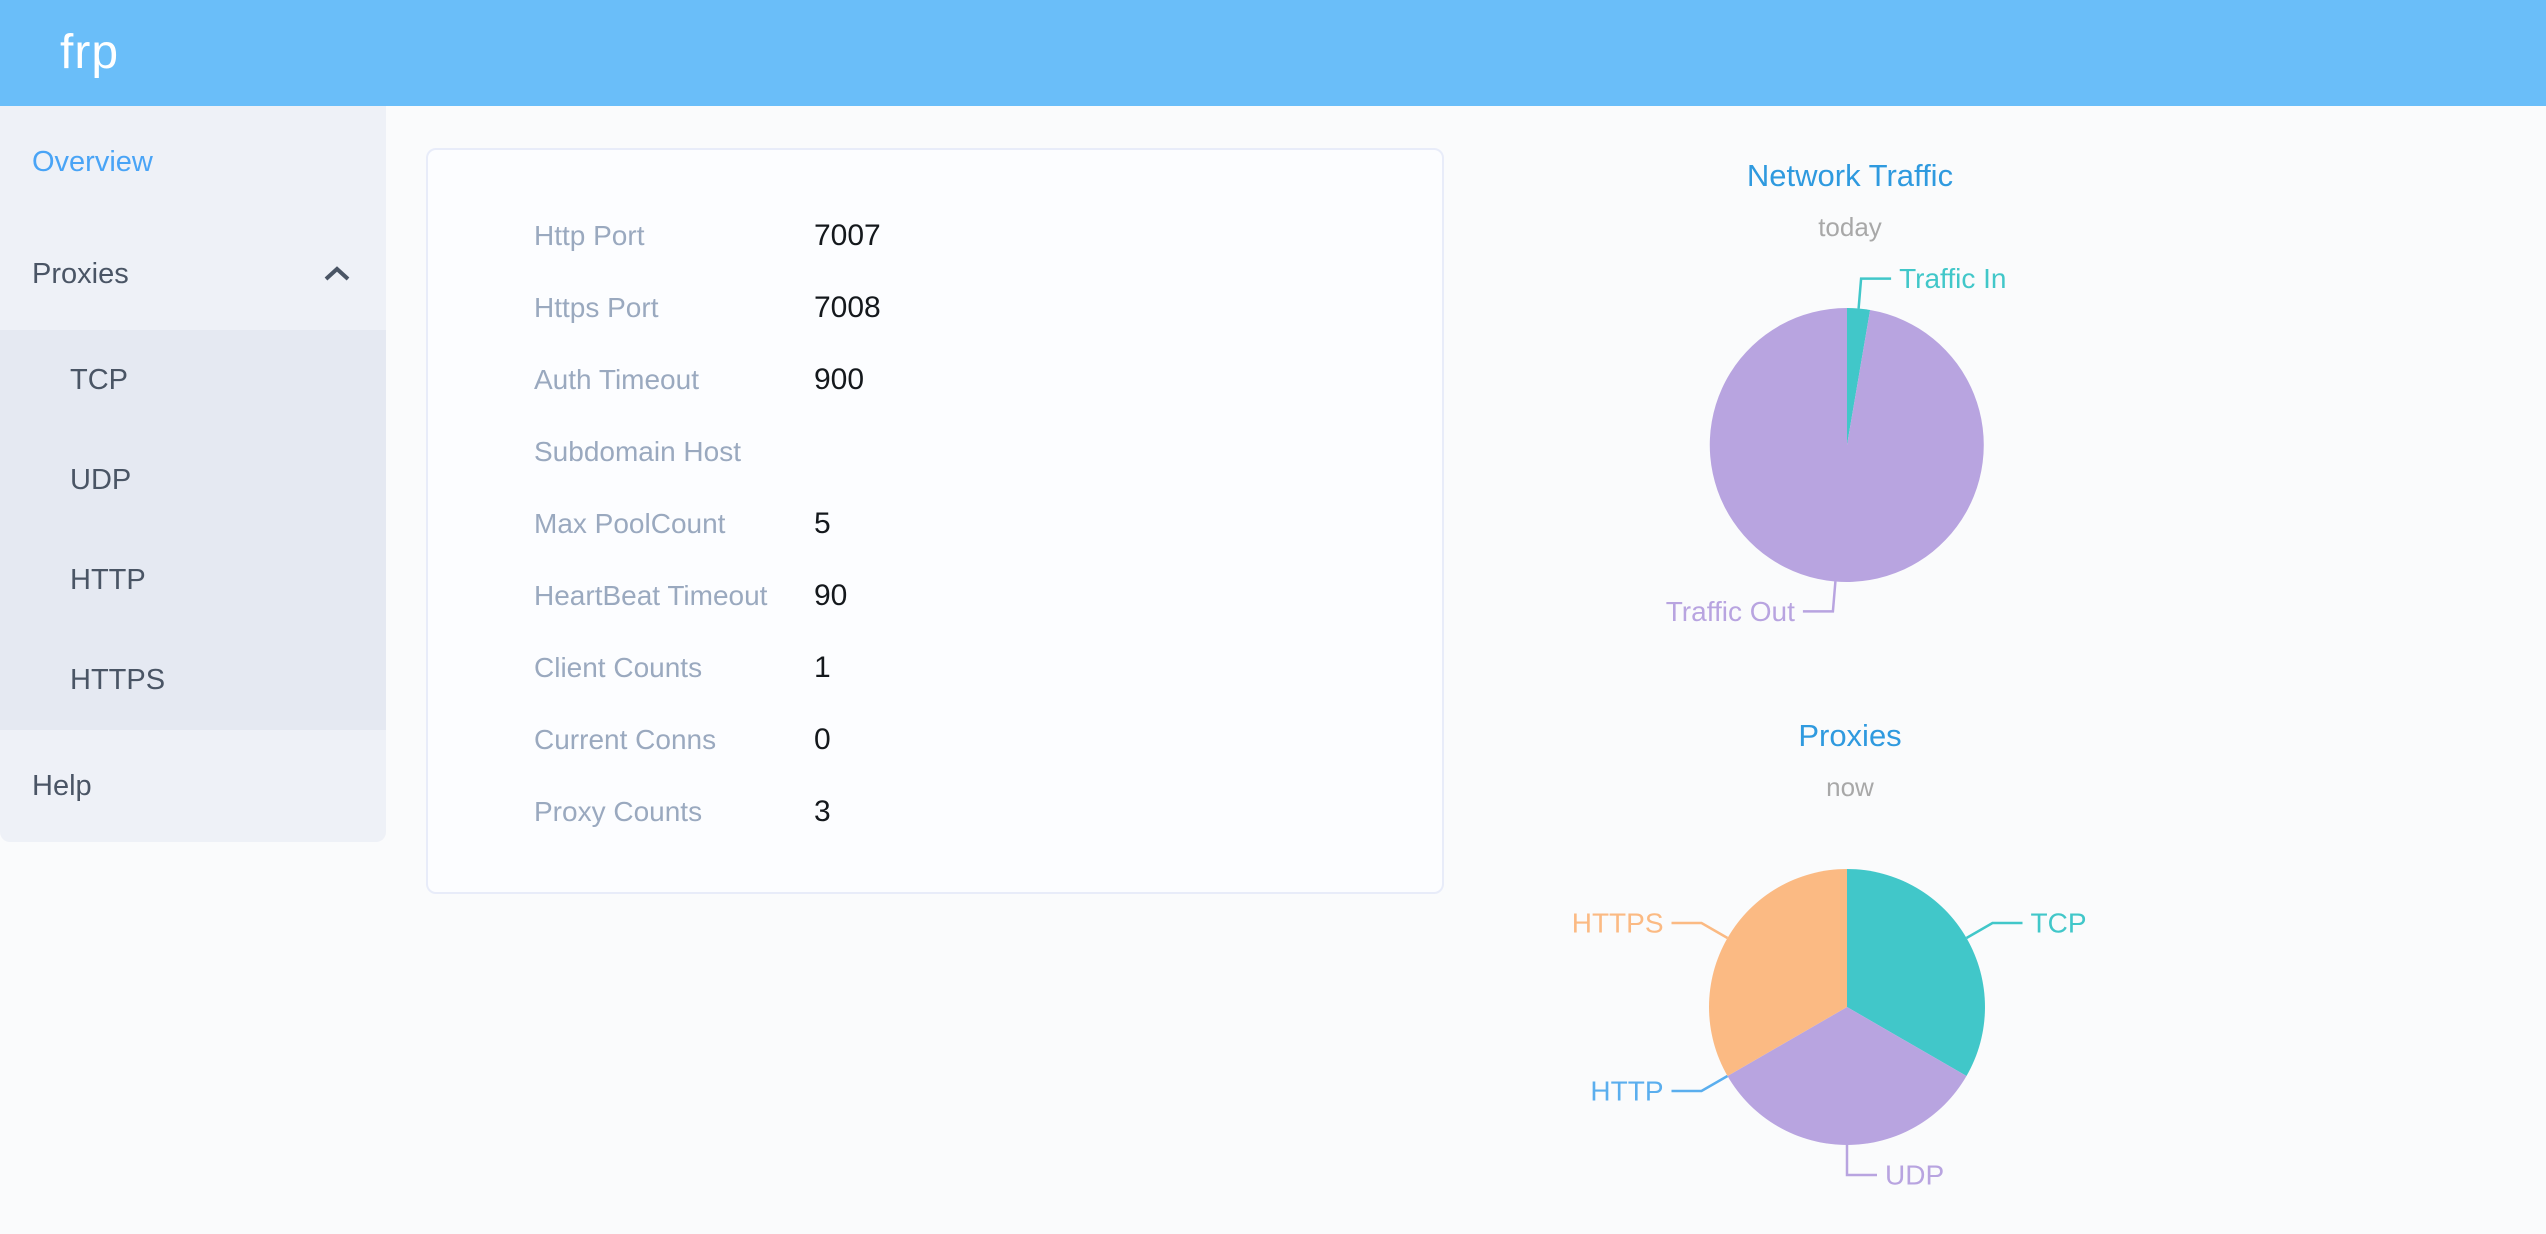  I want to click on network-traffic-title: Network Traffic, so click(1850, 175).